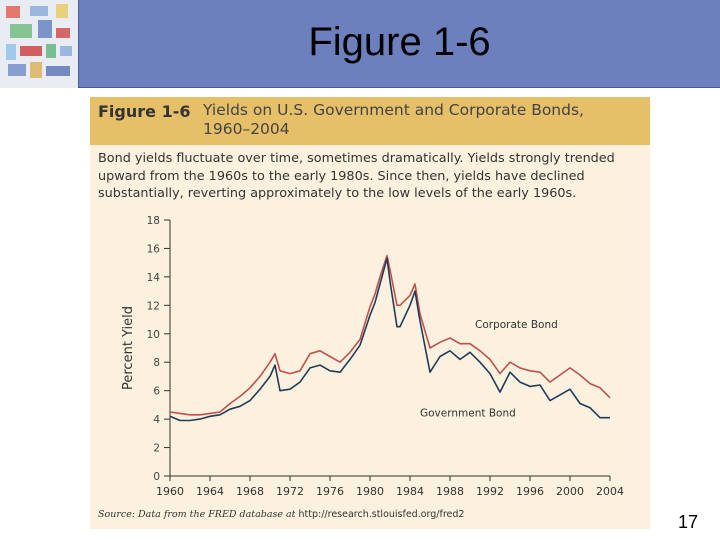 This screenshot has height=540, width=720. I want to click on page-number: 17, so click(688, 522).